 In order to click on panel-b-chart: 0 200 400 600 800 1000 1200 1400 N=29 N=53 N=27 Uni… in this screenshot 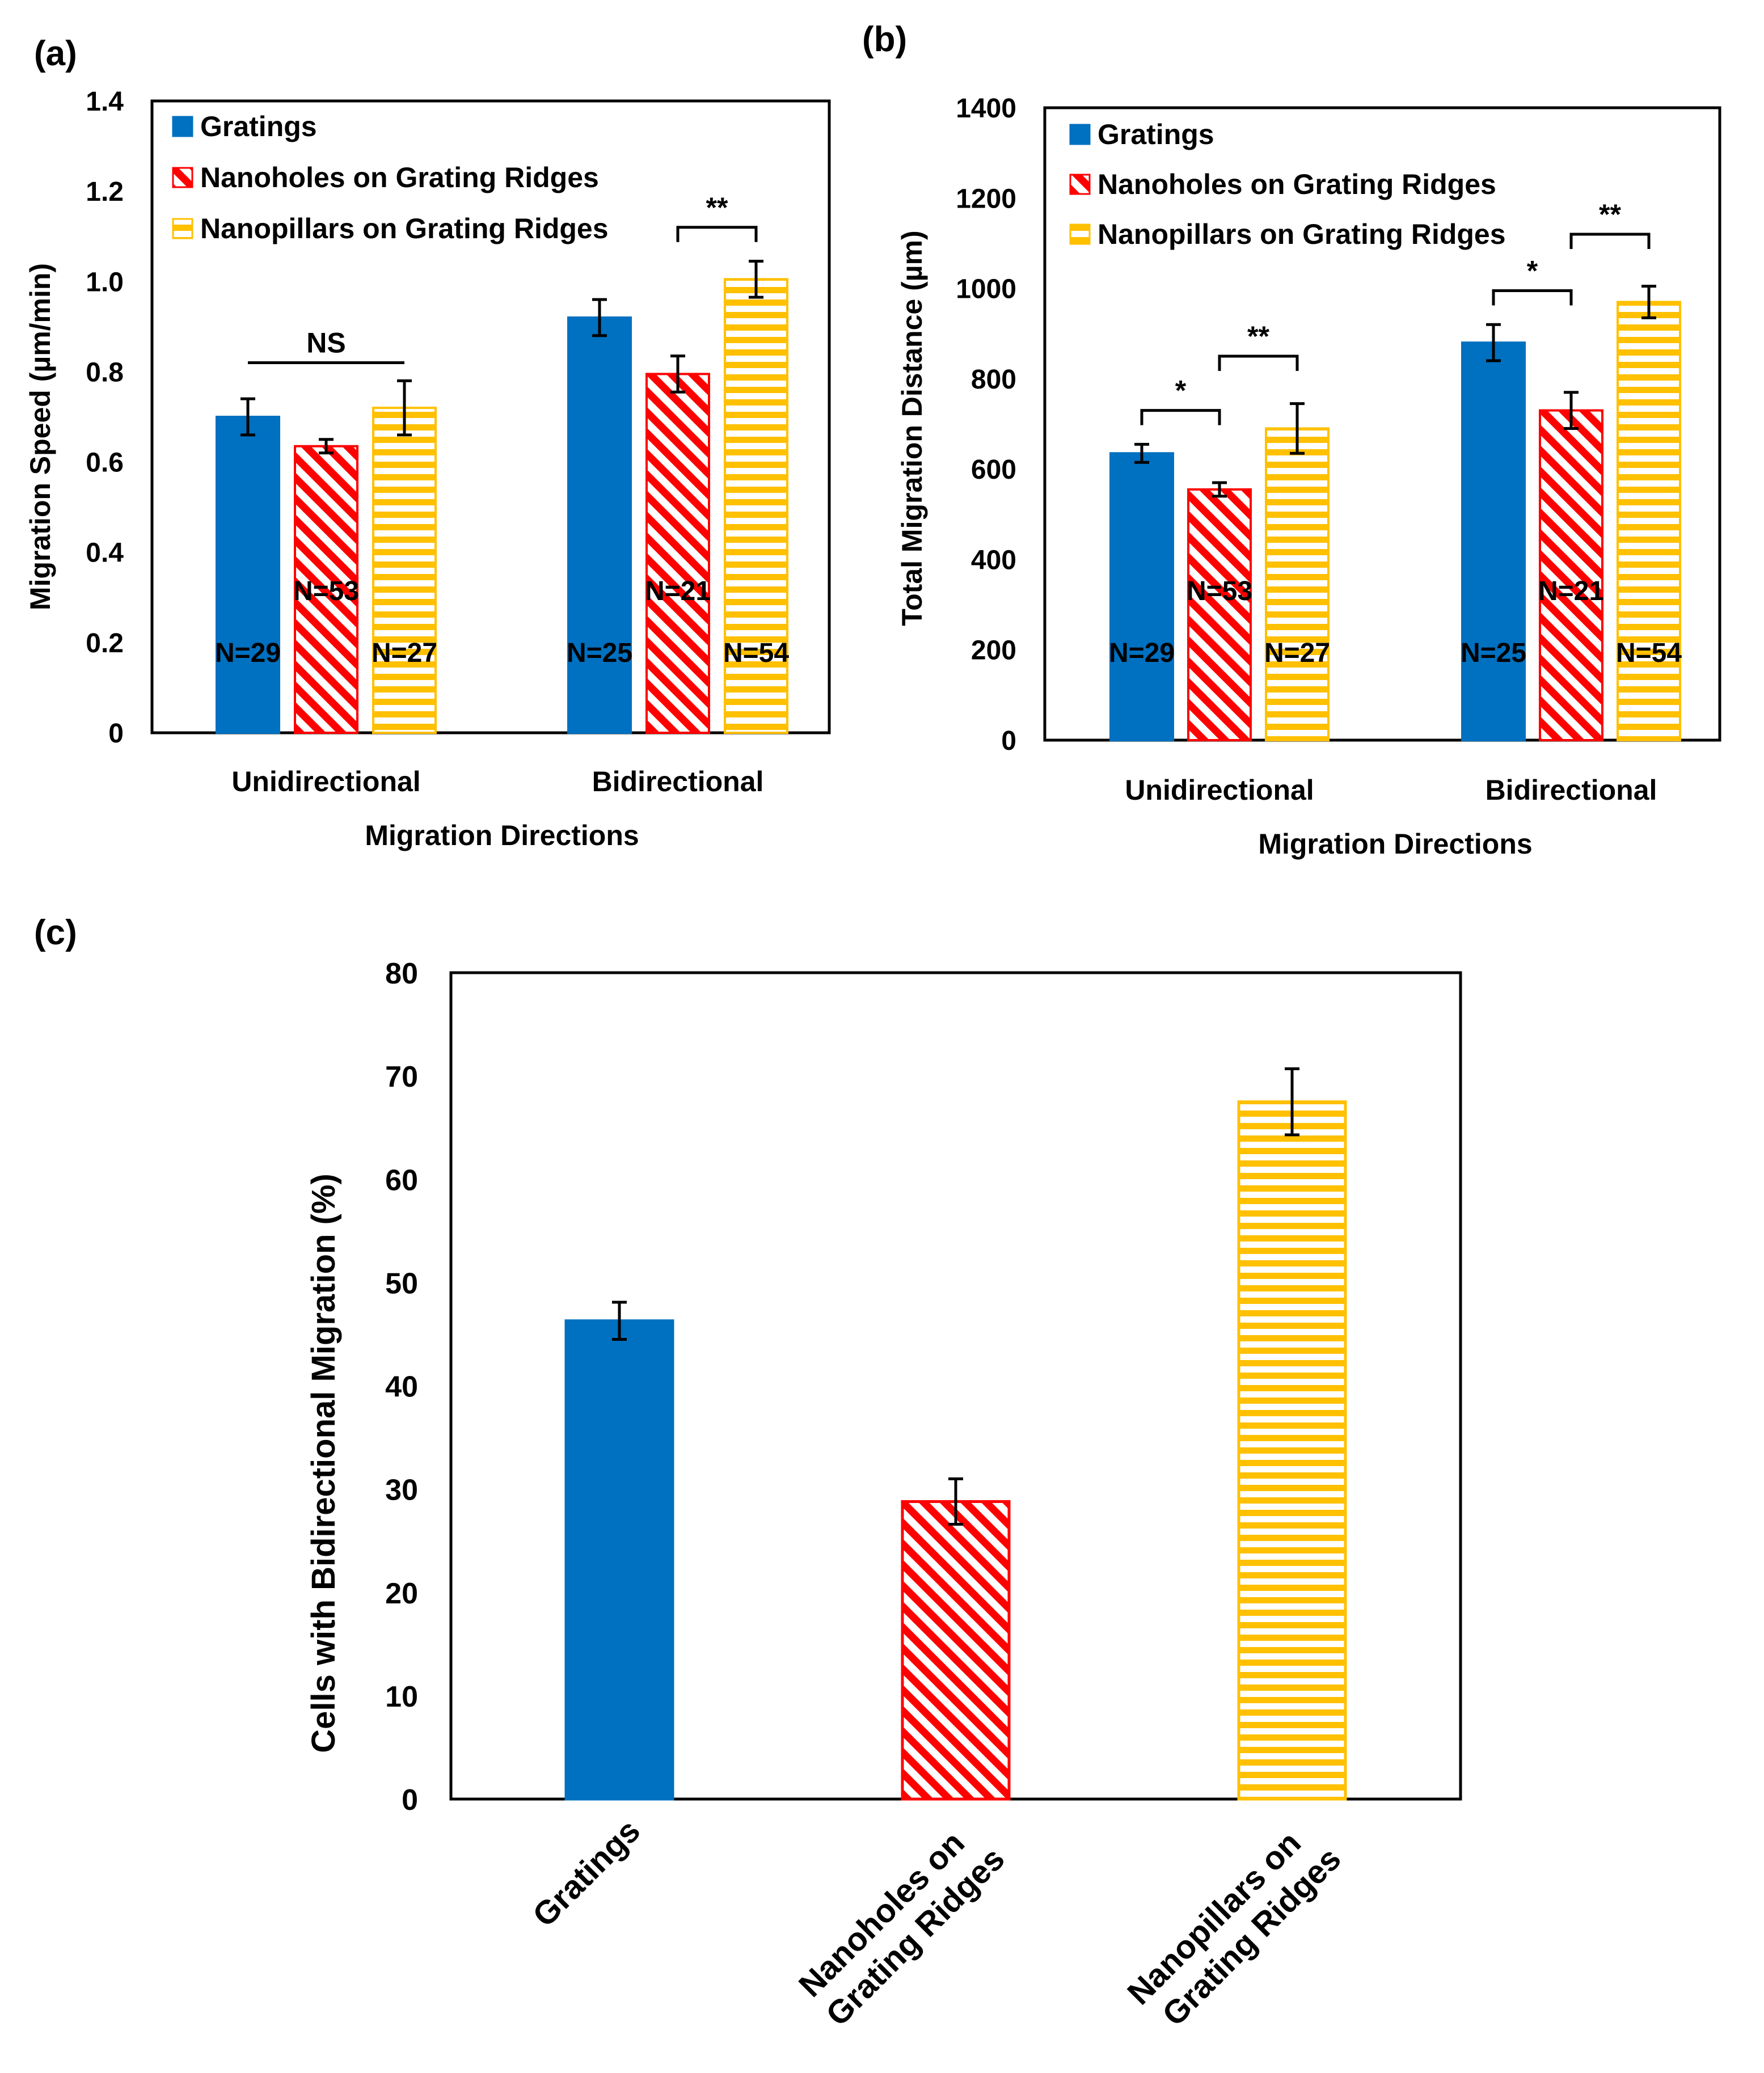, I will do `click(1338, 450)`.